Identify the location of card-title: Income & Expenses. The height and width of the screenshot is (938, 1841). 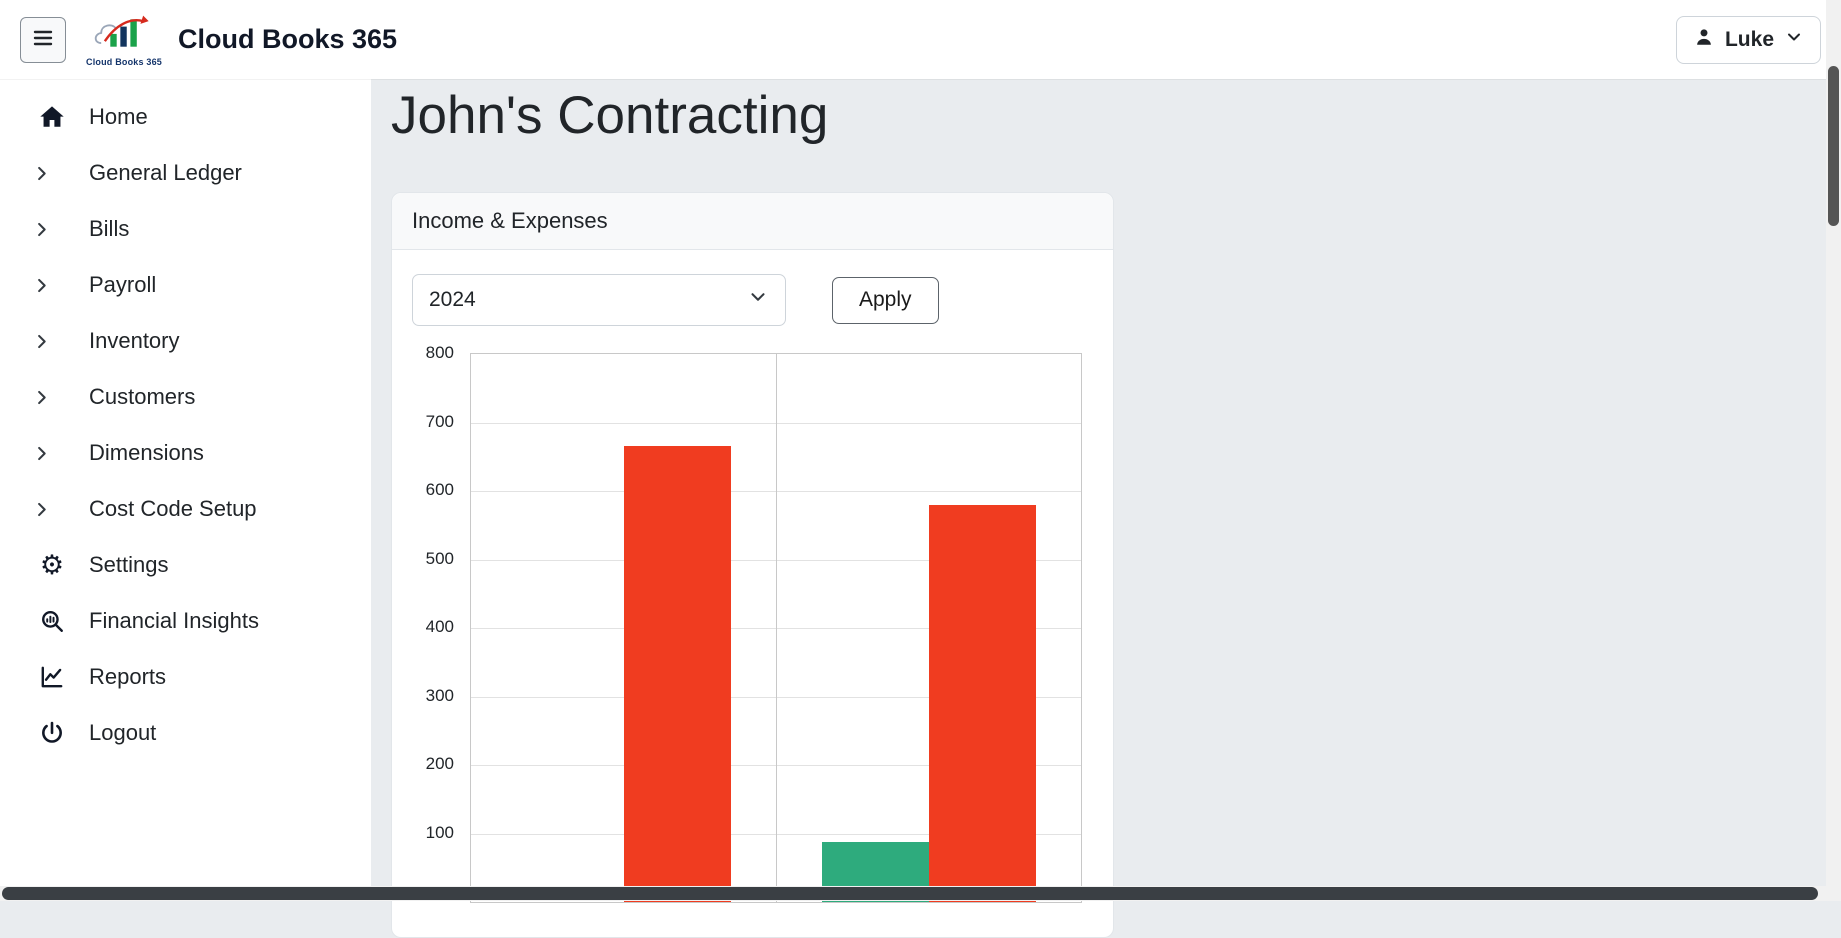
(752, 222).